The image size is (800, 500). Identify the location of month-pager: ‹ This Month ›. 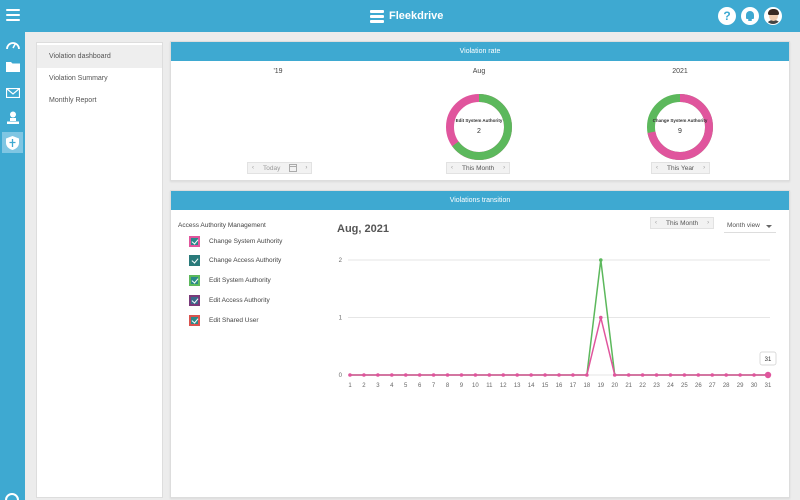
(478, 168).